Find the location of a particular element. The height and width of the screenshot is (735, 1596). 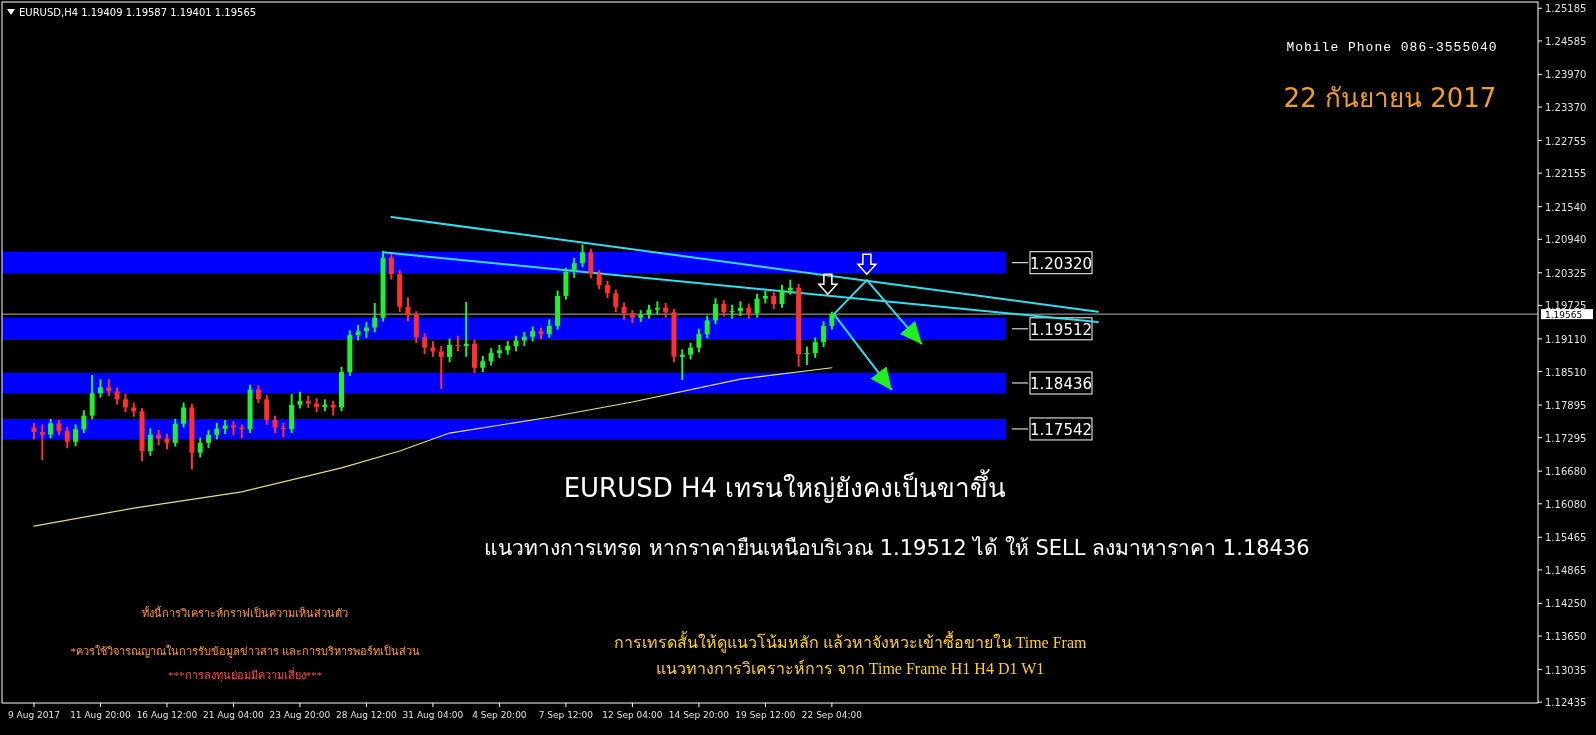

x-tick-label: 12 Sep 04:00 is located at coordinates (632, 715).